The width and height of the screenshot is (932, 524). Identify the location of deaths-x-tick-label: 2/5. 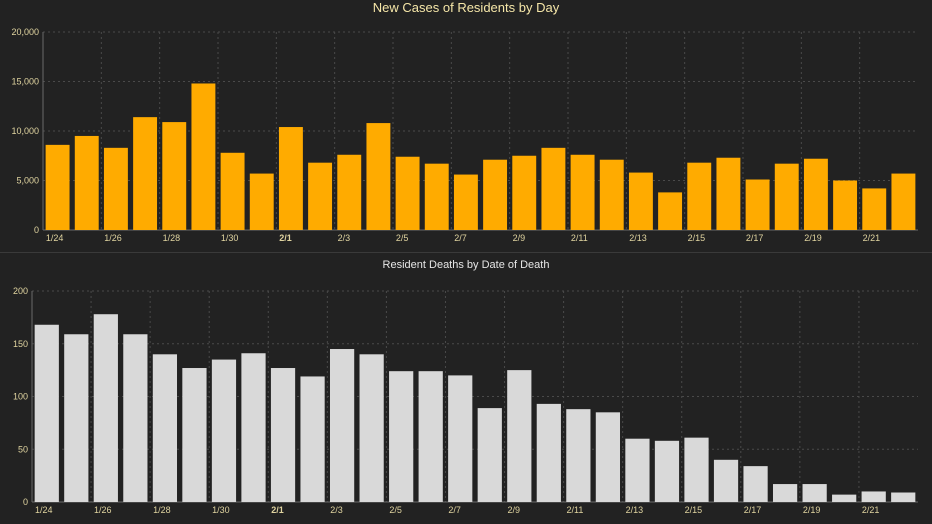
(395, 510).